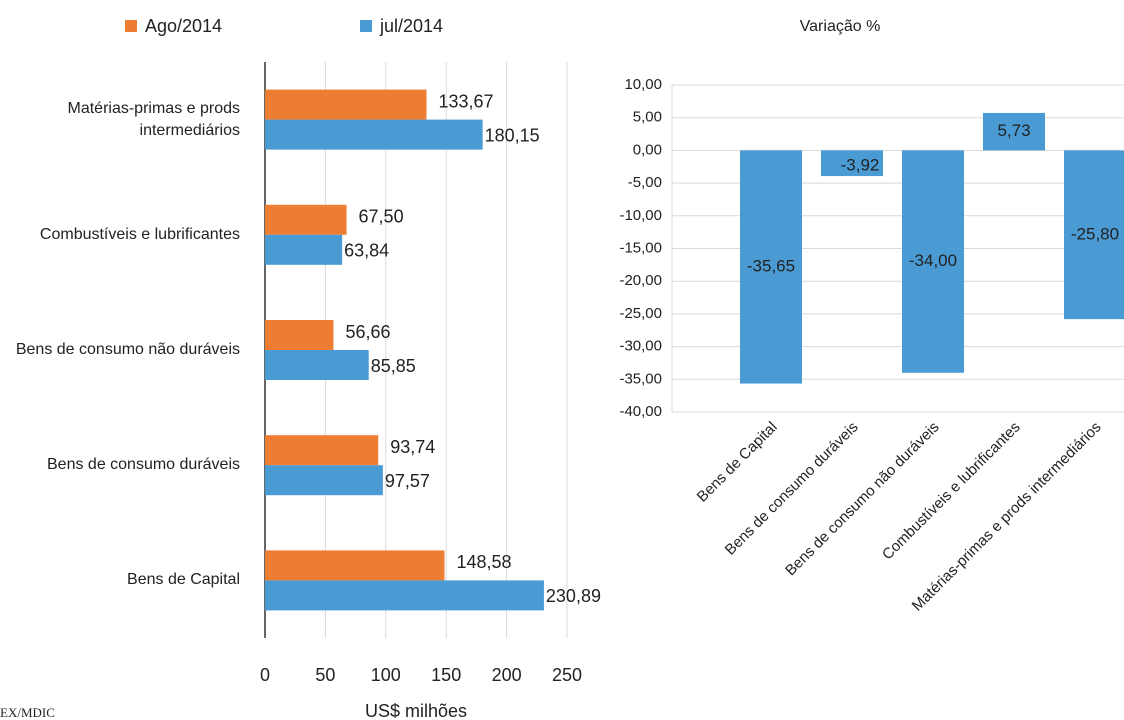  What do you see at coordinates (573, 596) in the screenshot?
I see `value-label: 230,89` at bounding box center [573, 596].